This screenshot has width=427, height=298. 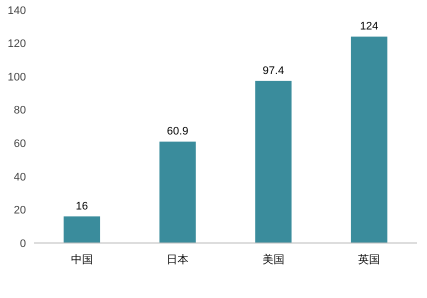 I want to click on y-tick-label: 140, so click(x=17, y=10).